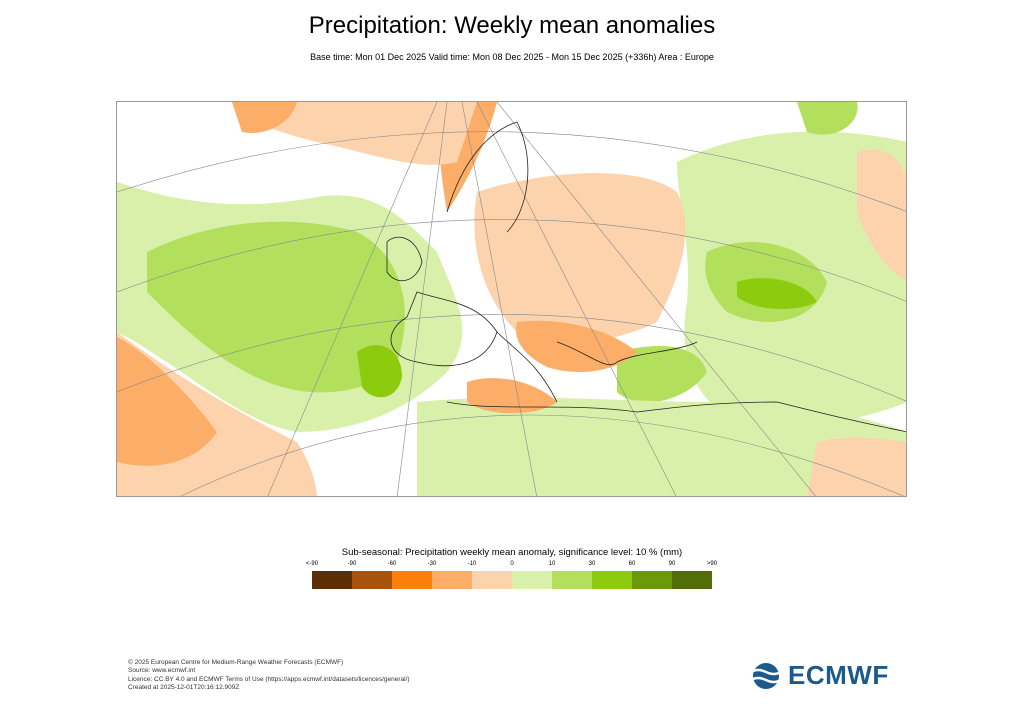 Image resolution: width=1024 pixels, height=720 pixels. What do you see at coordinates (512, 396) in the screenshot?
I see `anomaly-region-orange-italy` at bounding box center [512, 396].